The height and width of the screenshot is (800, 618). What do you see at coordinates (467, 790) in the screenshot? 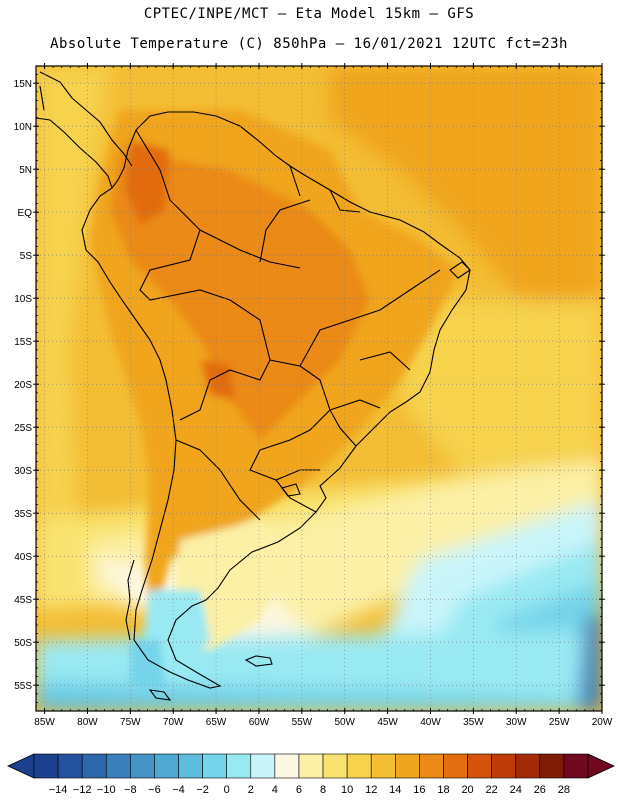
I see `colorbar-label: 20` at bounding box center [467, 790].